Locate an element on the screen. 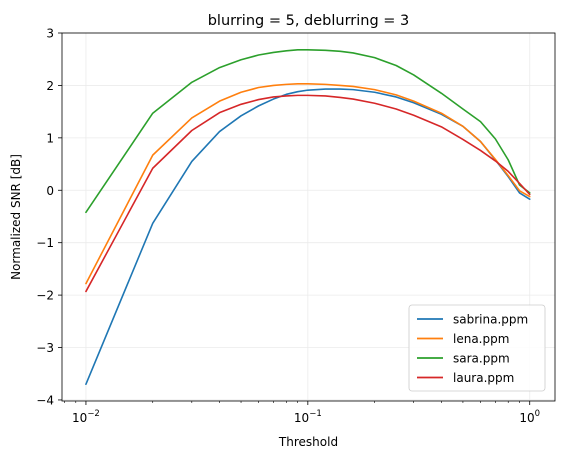  y-tick-label: 2 is located at coordinates (50, 86).